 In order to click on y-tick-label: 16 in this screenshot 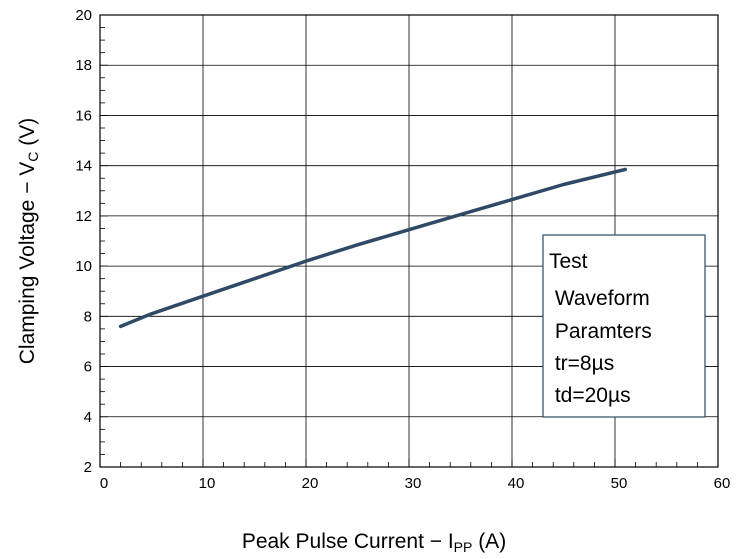, I will do `click(83, 115)`.